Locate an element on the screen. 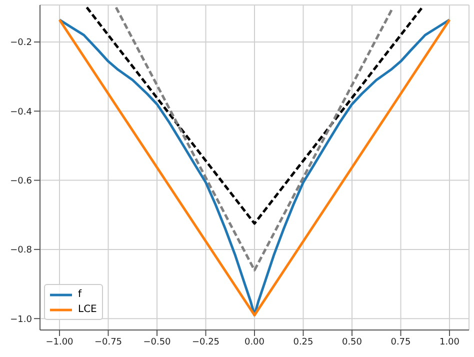  y-tick-label: −0.6 is located at coordinates (21, 181).